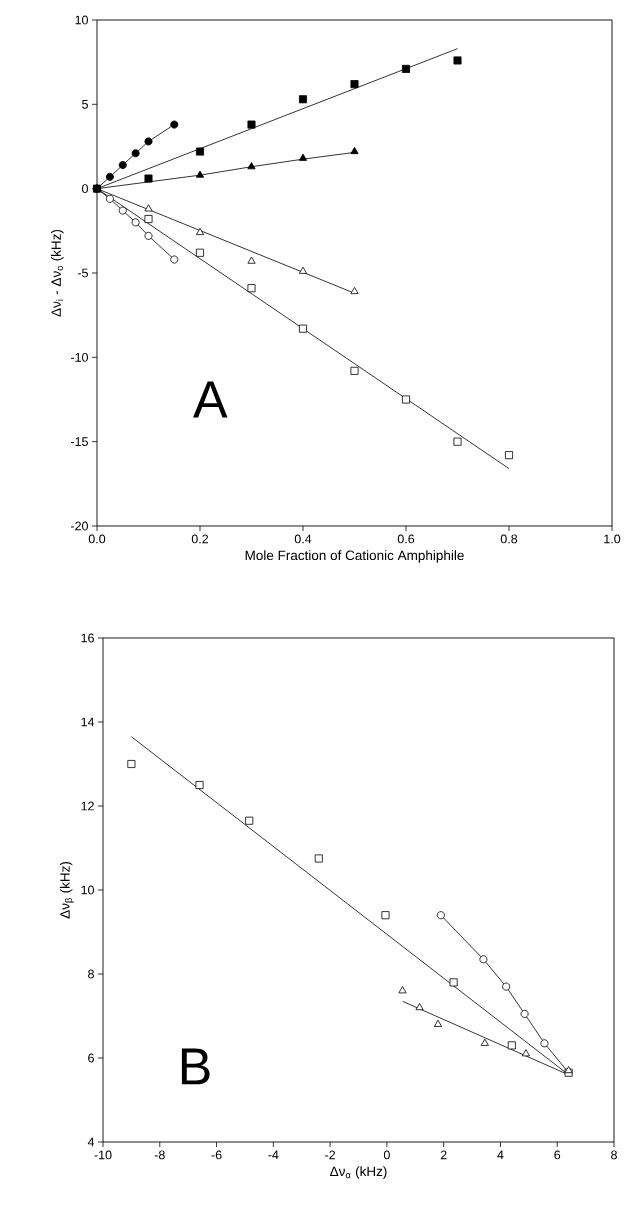 The image size is (633, 1217). What do you see at coordinates (443, 1155) in the screenshot?
I see `x-tick-label: 2` at bounding box center [443, 1155].